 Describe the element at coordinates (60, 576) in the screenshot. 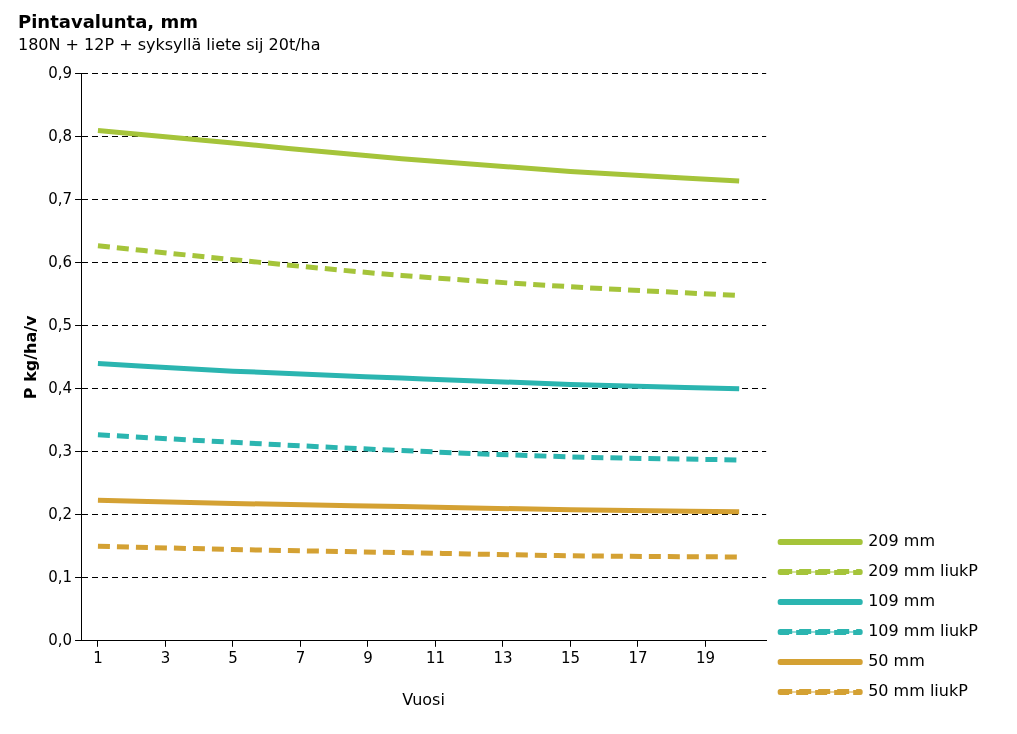

I see `y-tick-label: 0,1` at that location.